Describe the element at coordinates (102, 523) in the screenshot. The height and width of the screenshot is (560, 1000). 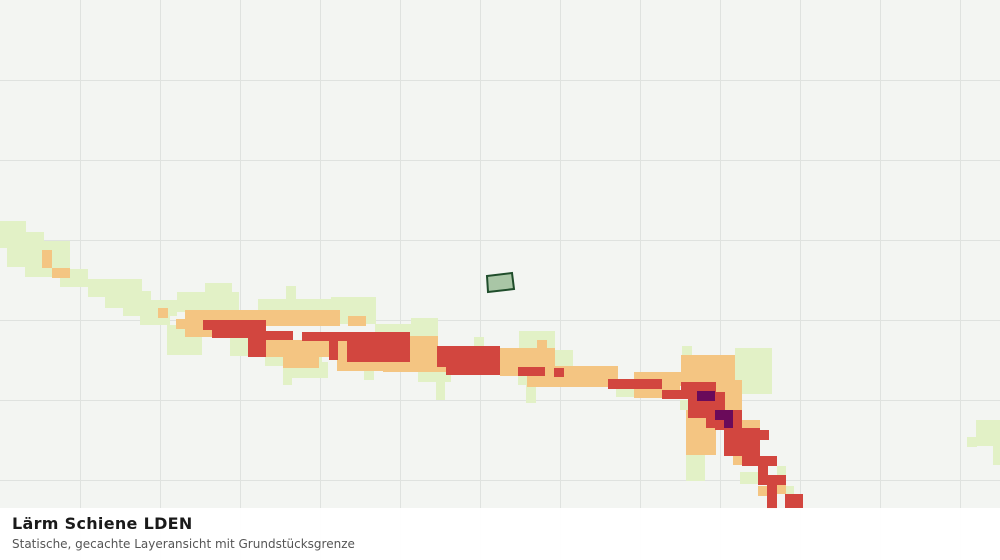
I see `panel-title: Lärm Schiene LDEN` at that location.